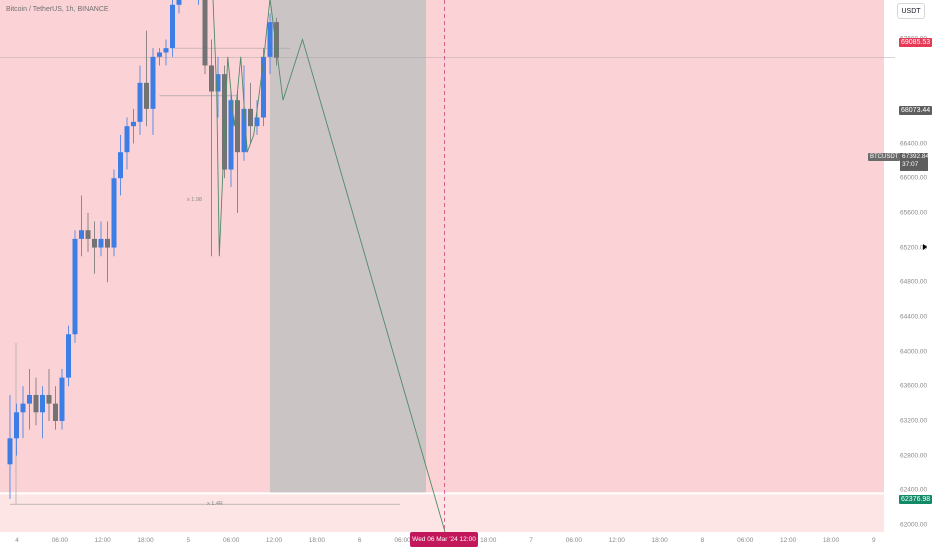  I want to click on stop-price-badge: 69085.53, so click(915, 42).